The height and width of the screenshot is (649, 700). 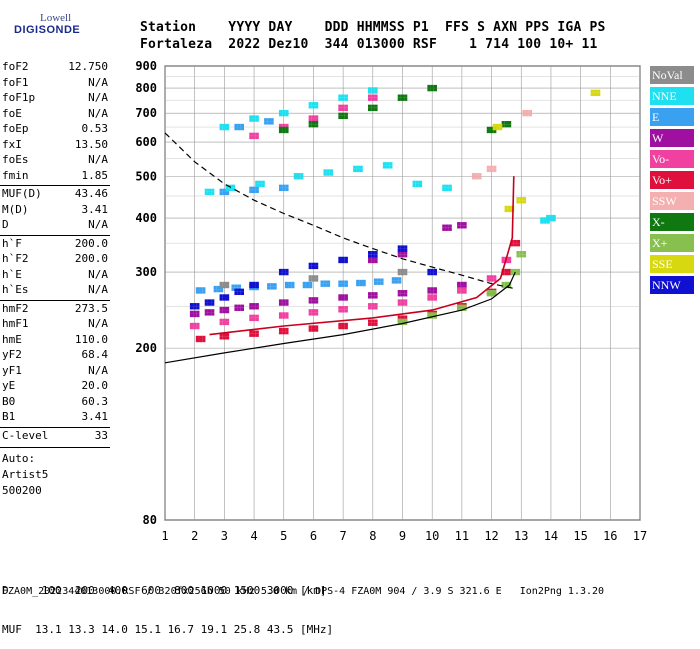 What do you see at coordinates (98, 159) in the screenshot?
I see `param-value: N/A` at bounding box center [98, 159].